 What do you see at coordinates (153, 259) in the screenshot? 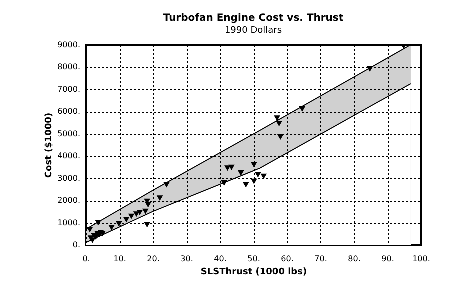
I see `x-tick-label: 20.` at bounding box center [153, 259].